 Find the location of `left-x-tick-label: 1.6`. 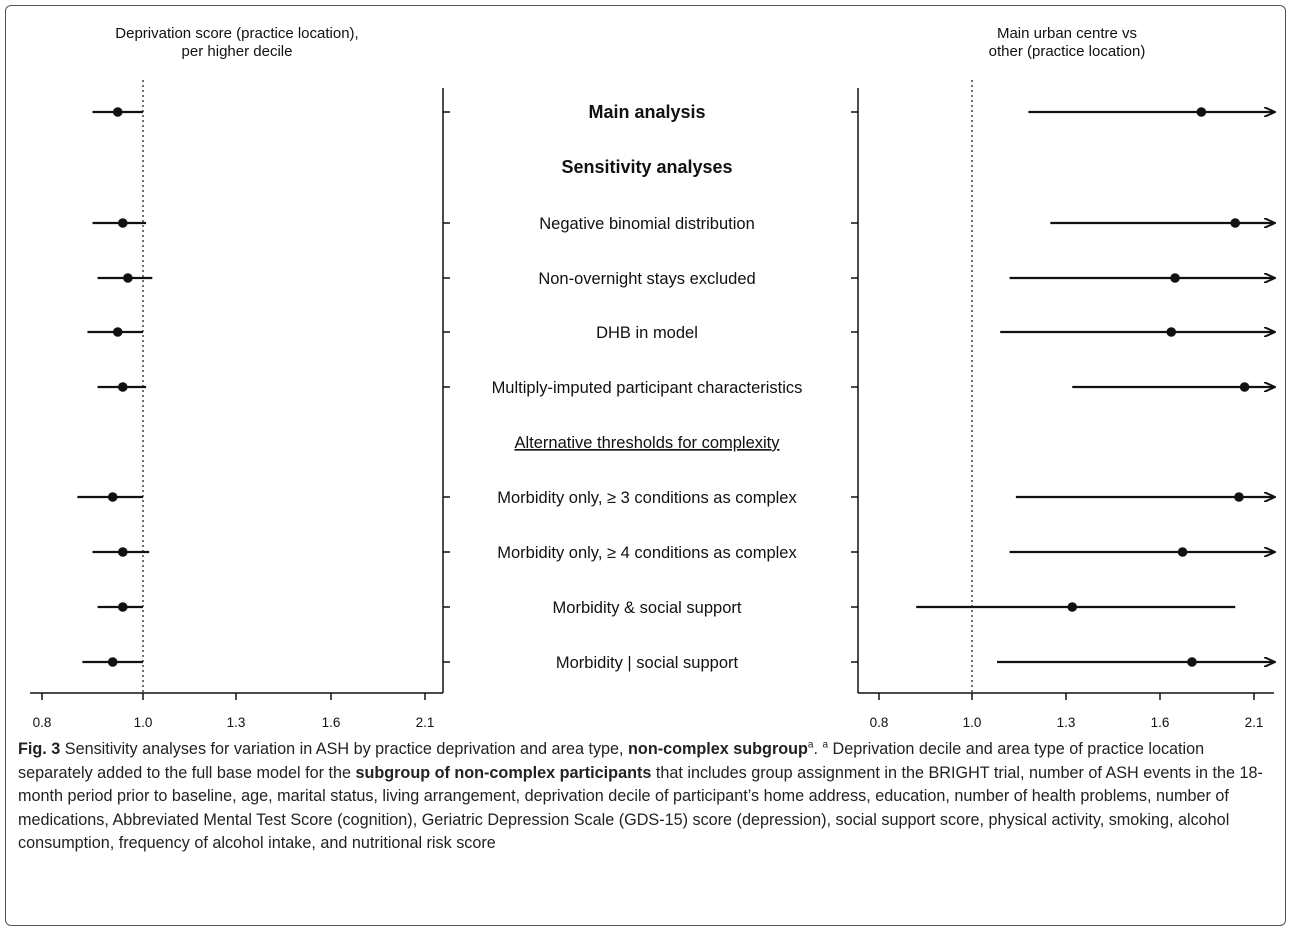

left-x-tick-label: 1.6 is located at coordinates (331, 722).